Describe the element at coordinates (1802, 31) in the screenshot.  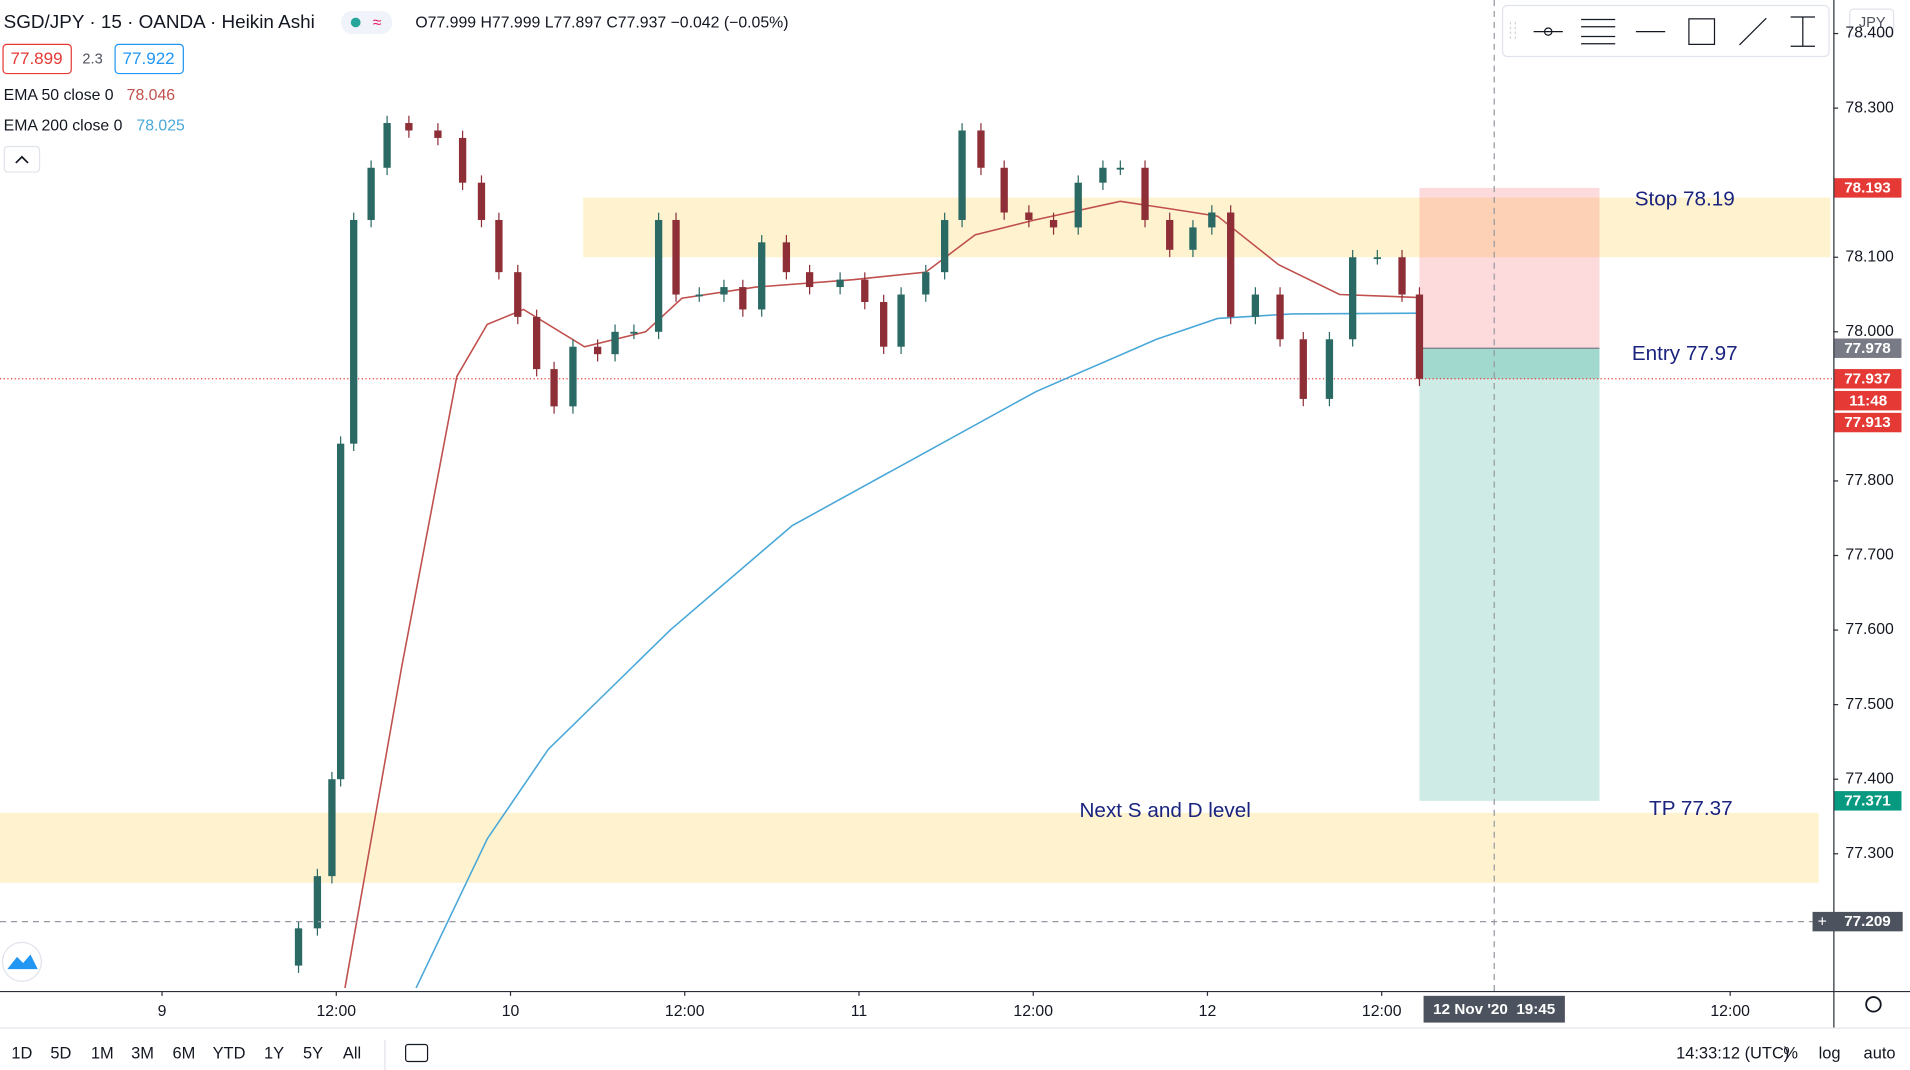
I see `tool-measure` at that location.